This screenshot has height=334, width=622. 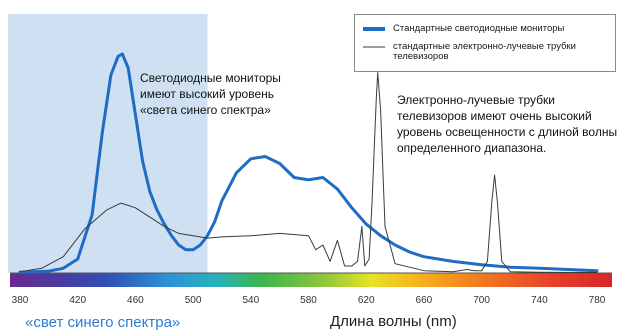 What do you see at coordinates (311, 280) in the screenshot?
I see `spectrum-color-bar` at bounding box center [311, 280].